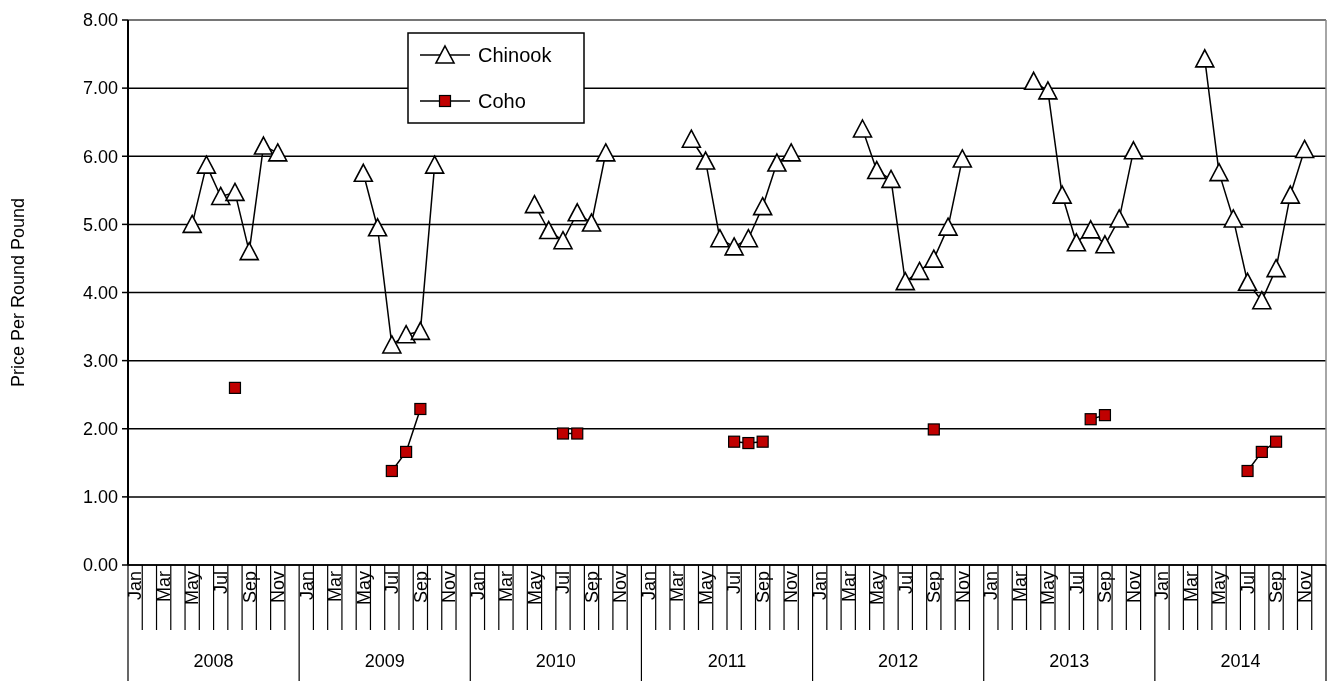 The height and width of the screenshot is (681, 1328). I want to click on text: 2012, so click(898, 661).